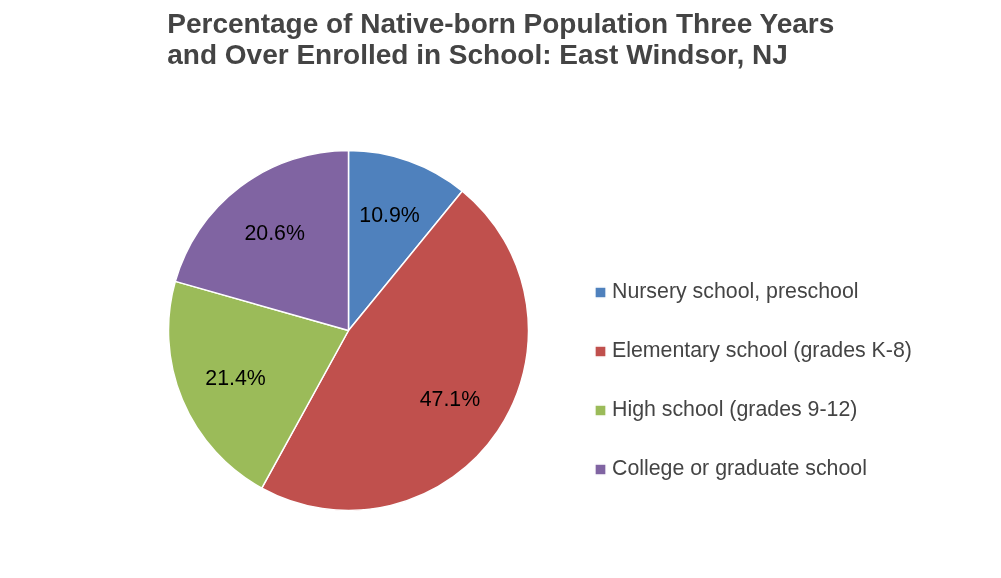 Image resolution: width=1001 pixels, height=578 pixels. Describe the element at coordinates (735, 291) in the screenshot. I see `legend-label: Nursery school, preschool` at that location.